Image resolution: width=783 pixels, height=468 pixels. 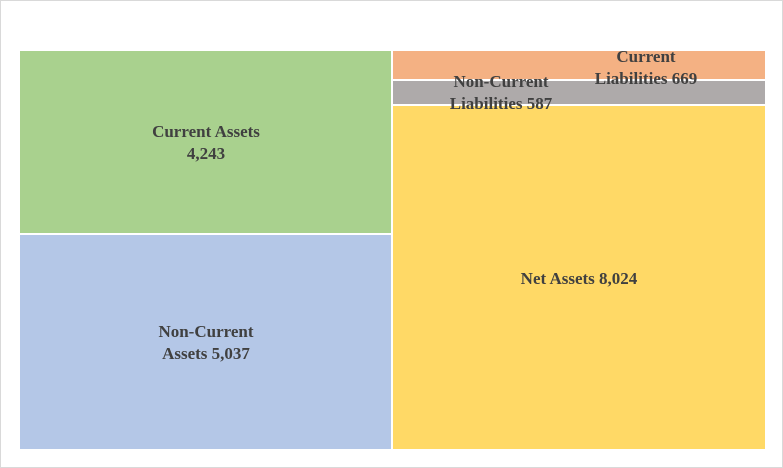 I want to click on label-line: Assets 5,037, so click(x=206, y=353).